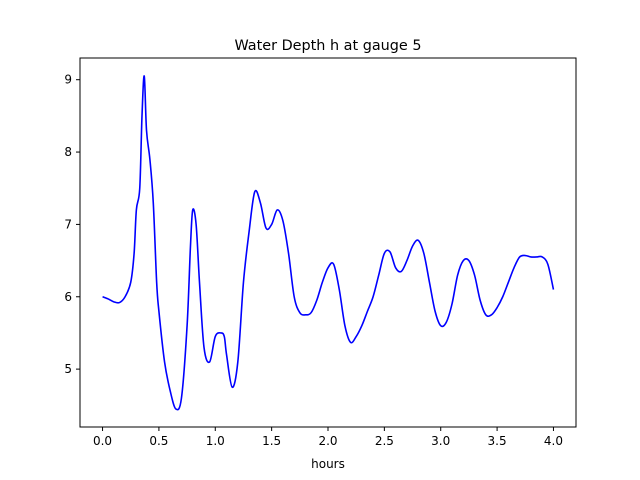 The width and height of the screenshot is (640, 480). Describe the element at coordinates (68, 80) in the screenshot. I see `y-tick-label: 9` at that location.